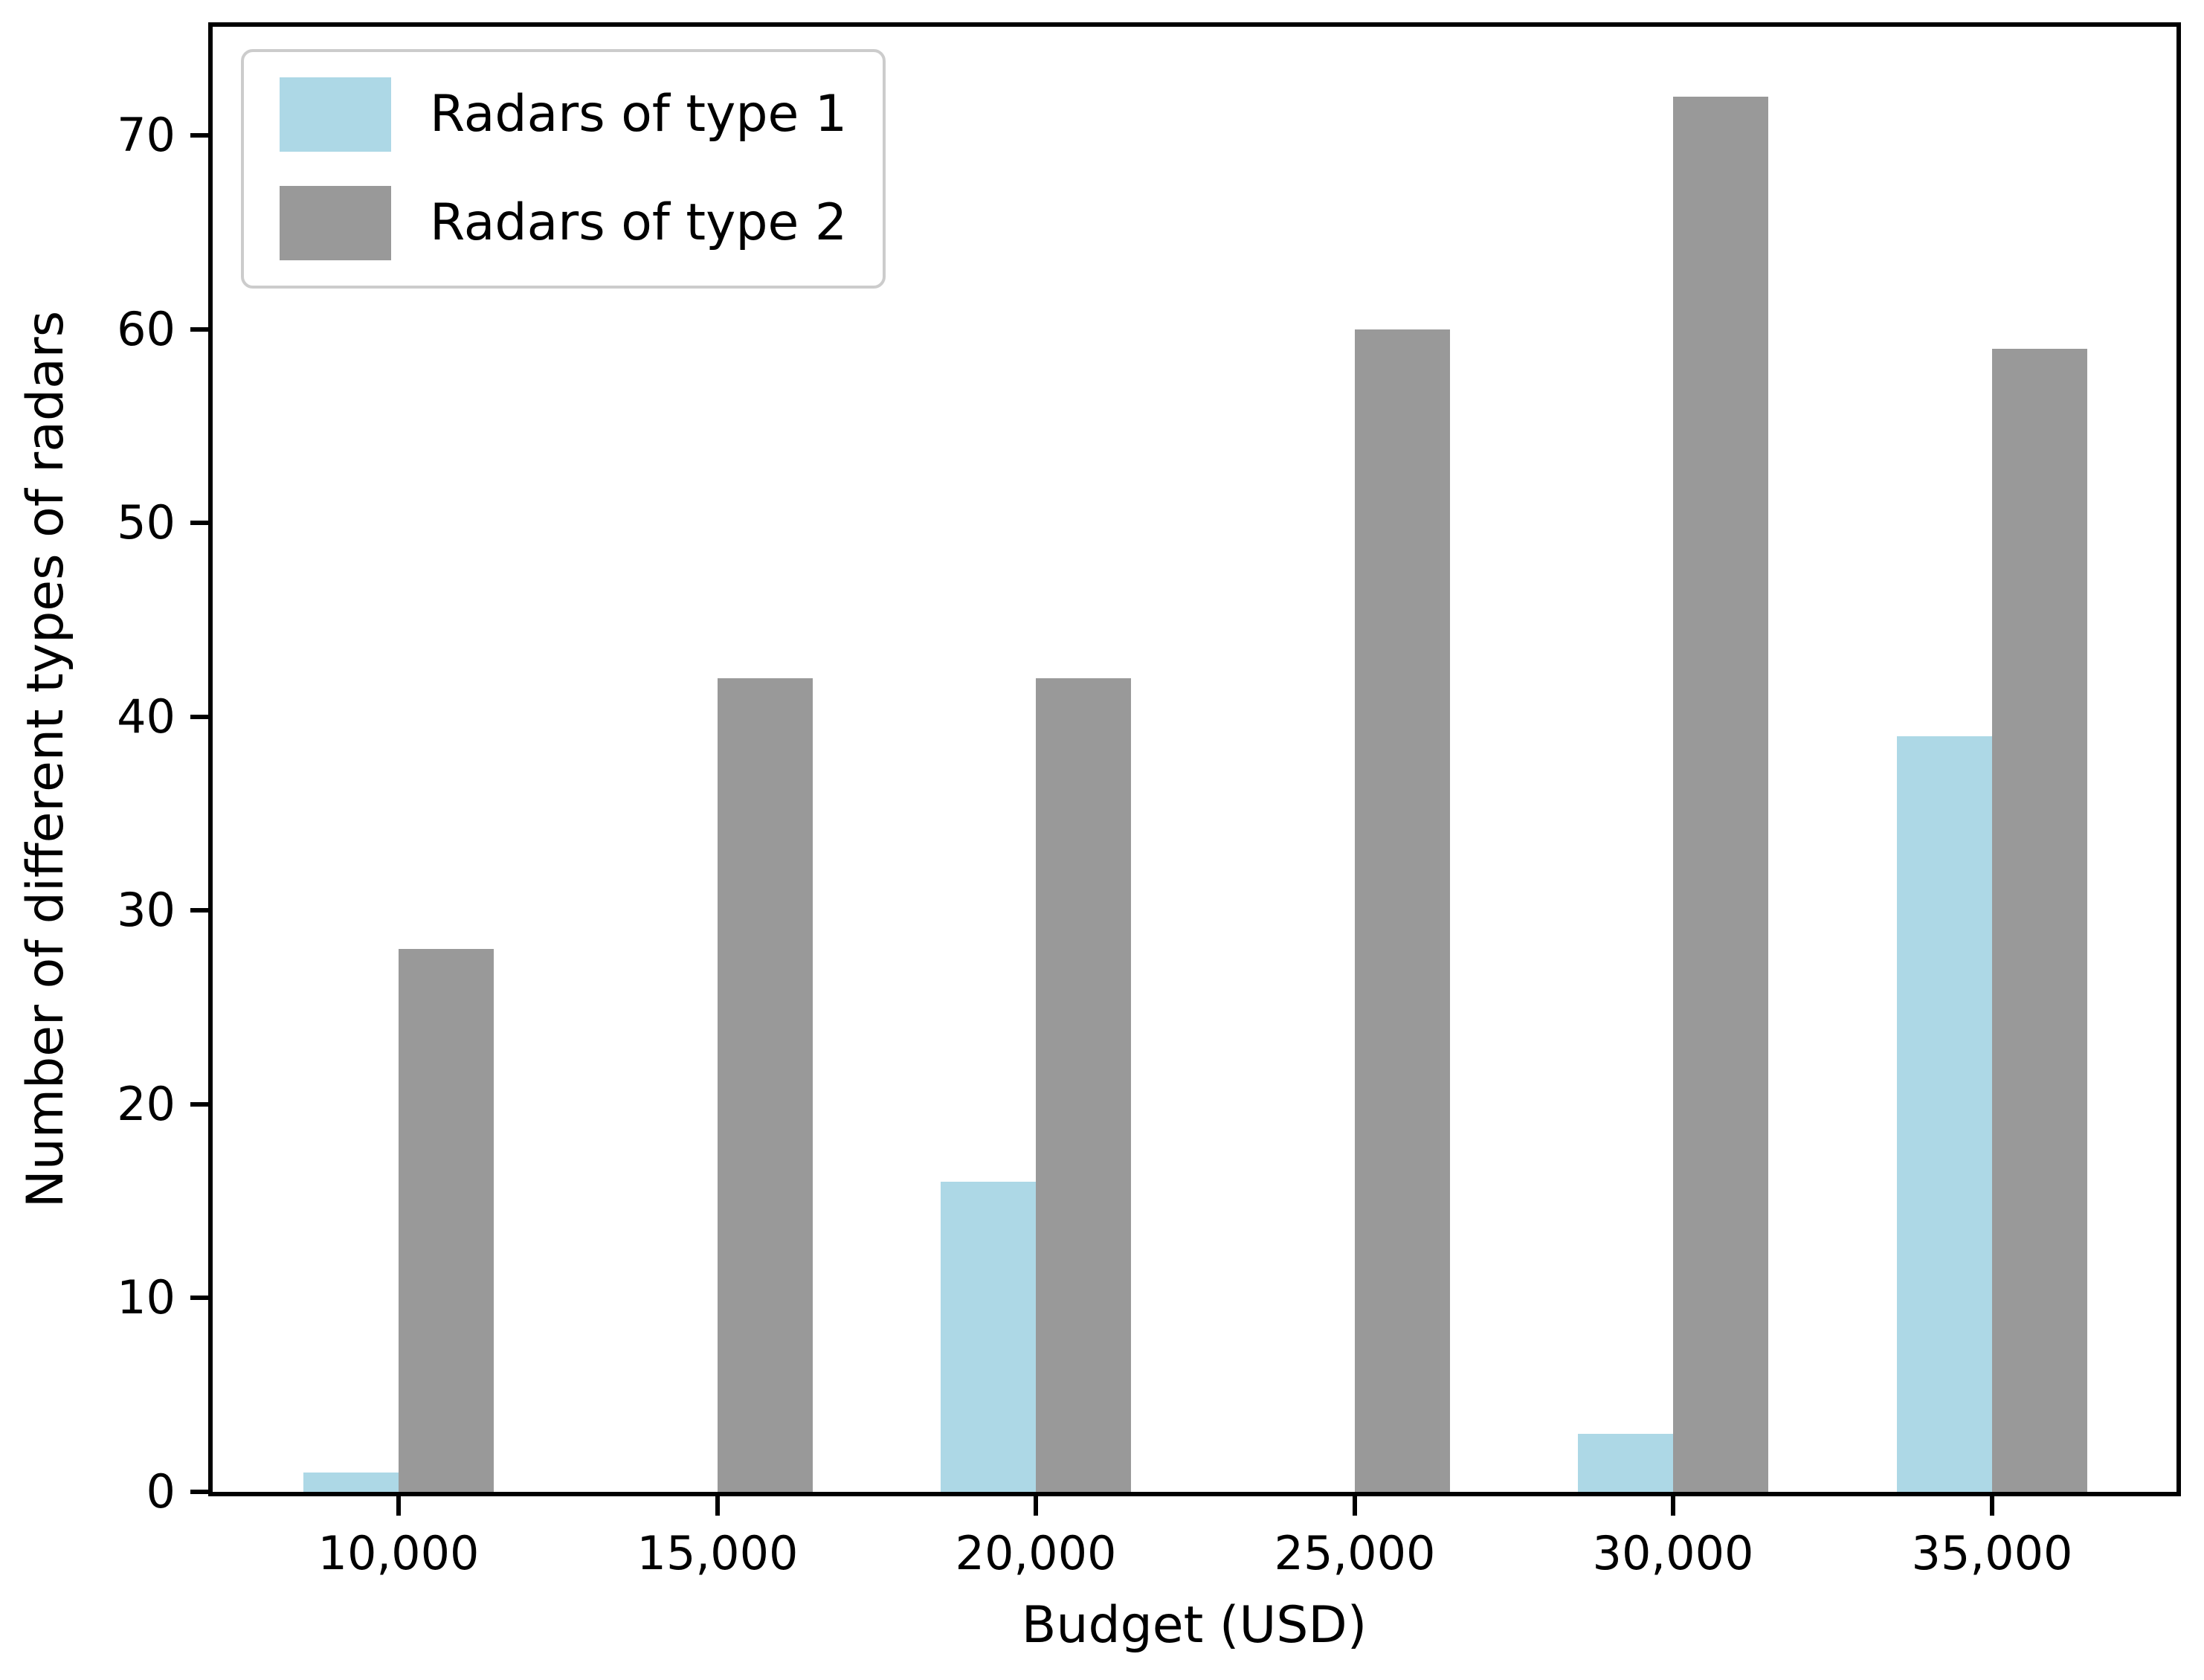  What do you see at coordinates (146, 135) in the screenshot?
I see `y-tick-label-70: 70` at bounding box center [146, 135].